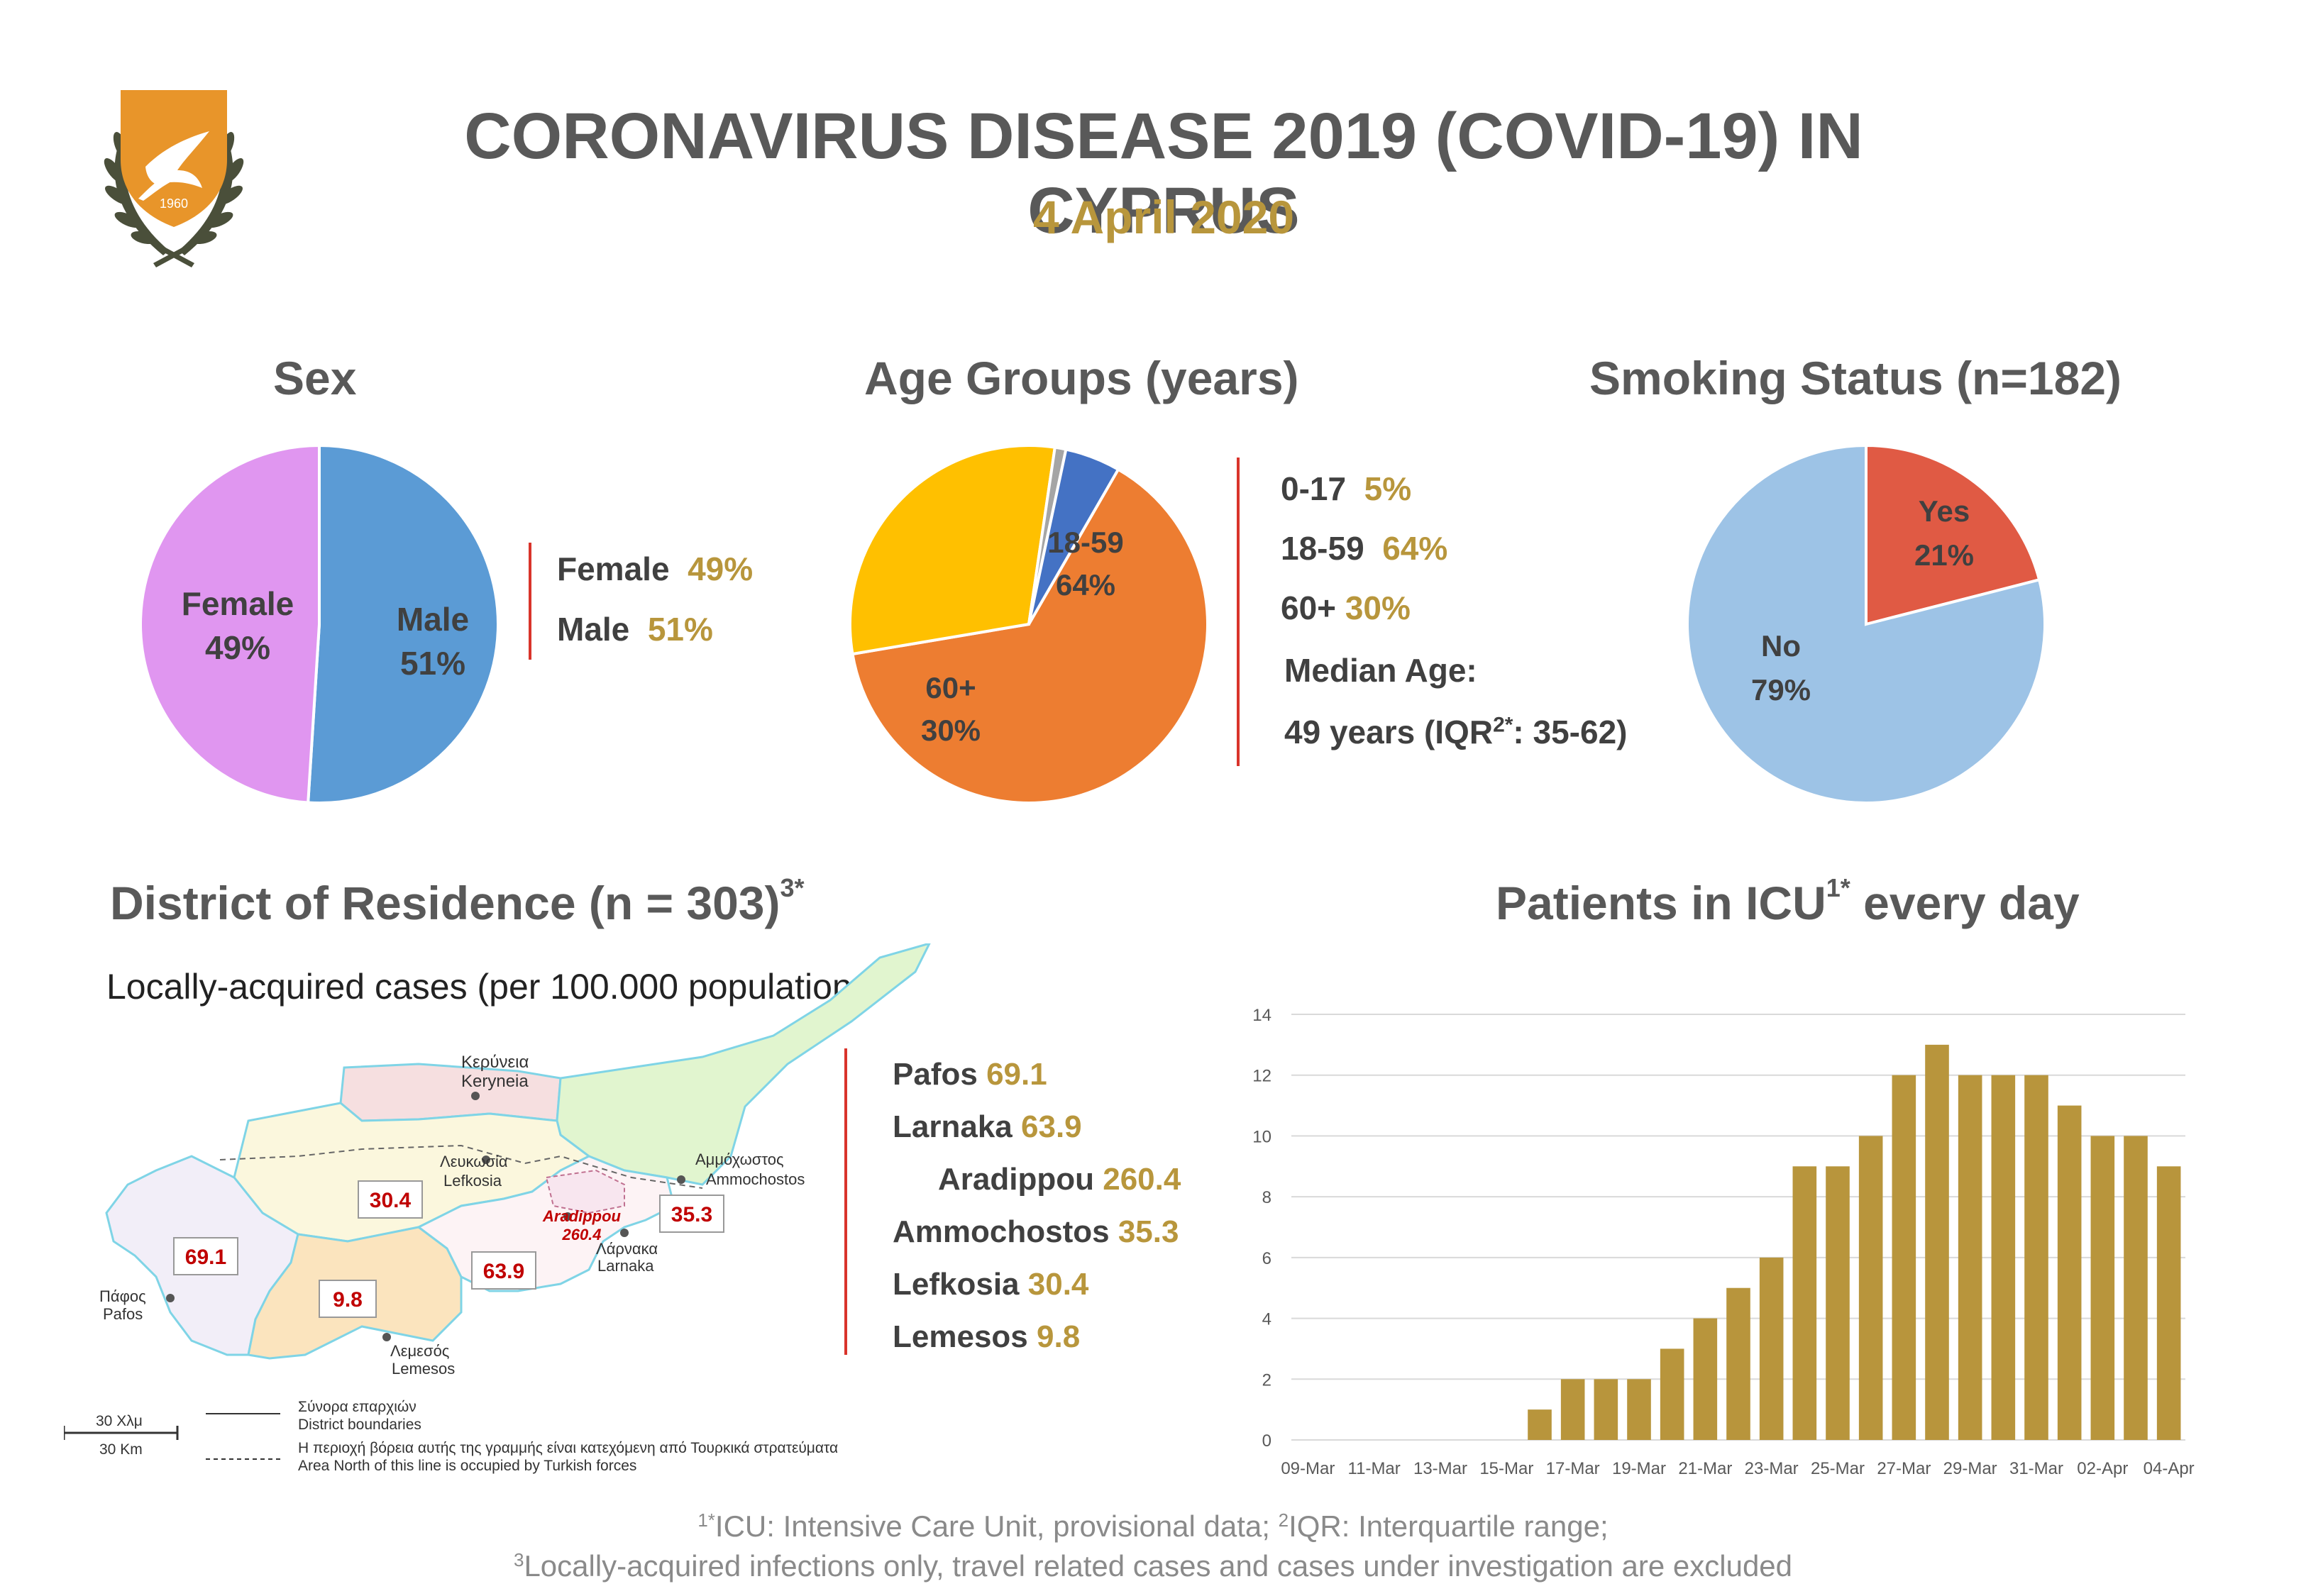 This screenshot has width=2306, height=1596. I want to click on icu-y-tick-label: 8, so click(1266, 1197).